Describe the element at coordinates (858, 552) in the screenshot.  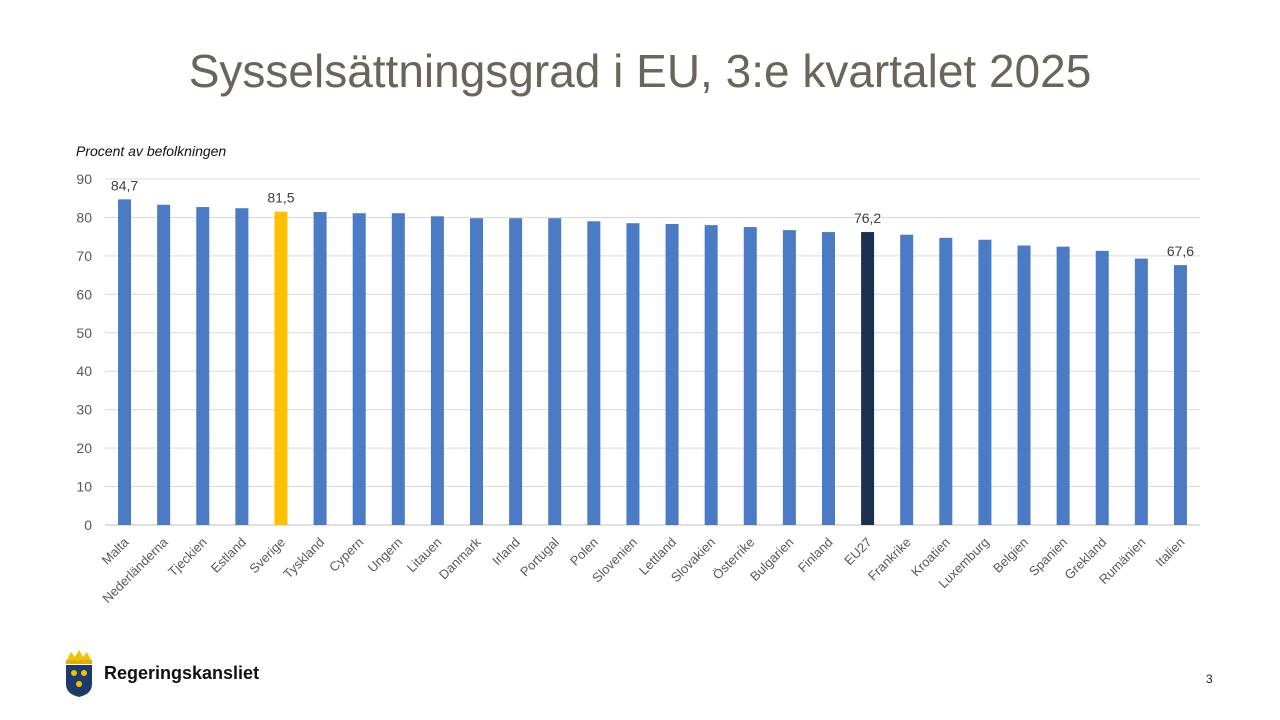
I see `x-tick-label: EU27` at that location.